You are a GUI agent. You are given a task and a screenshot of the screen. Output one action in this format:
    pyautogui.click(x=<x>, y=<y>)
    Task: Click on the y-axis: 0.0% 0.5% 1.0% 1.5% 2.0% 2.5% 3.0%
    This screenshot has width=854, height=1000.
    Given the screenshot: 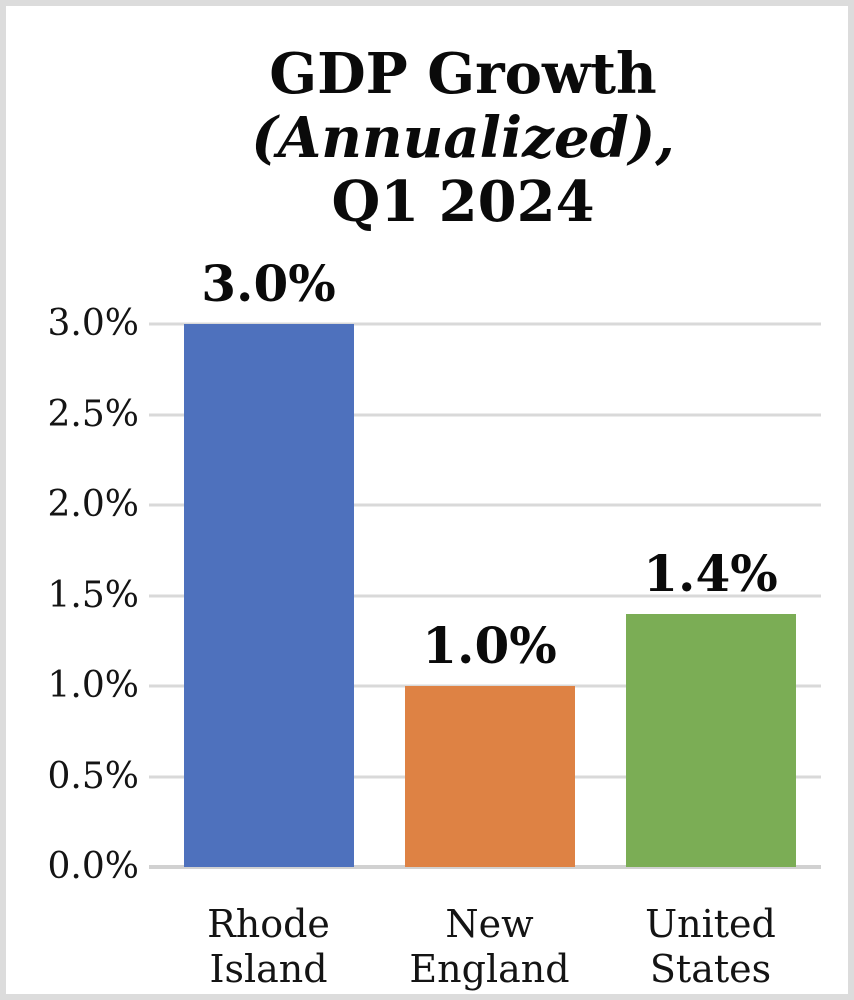 What is the action you would take?
    pyautogui.click(x=72, y=595)
    